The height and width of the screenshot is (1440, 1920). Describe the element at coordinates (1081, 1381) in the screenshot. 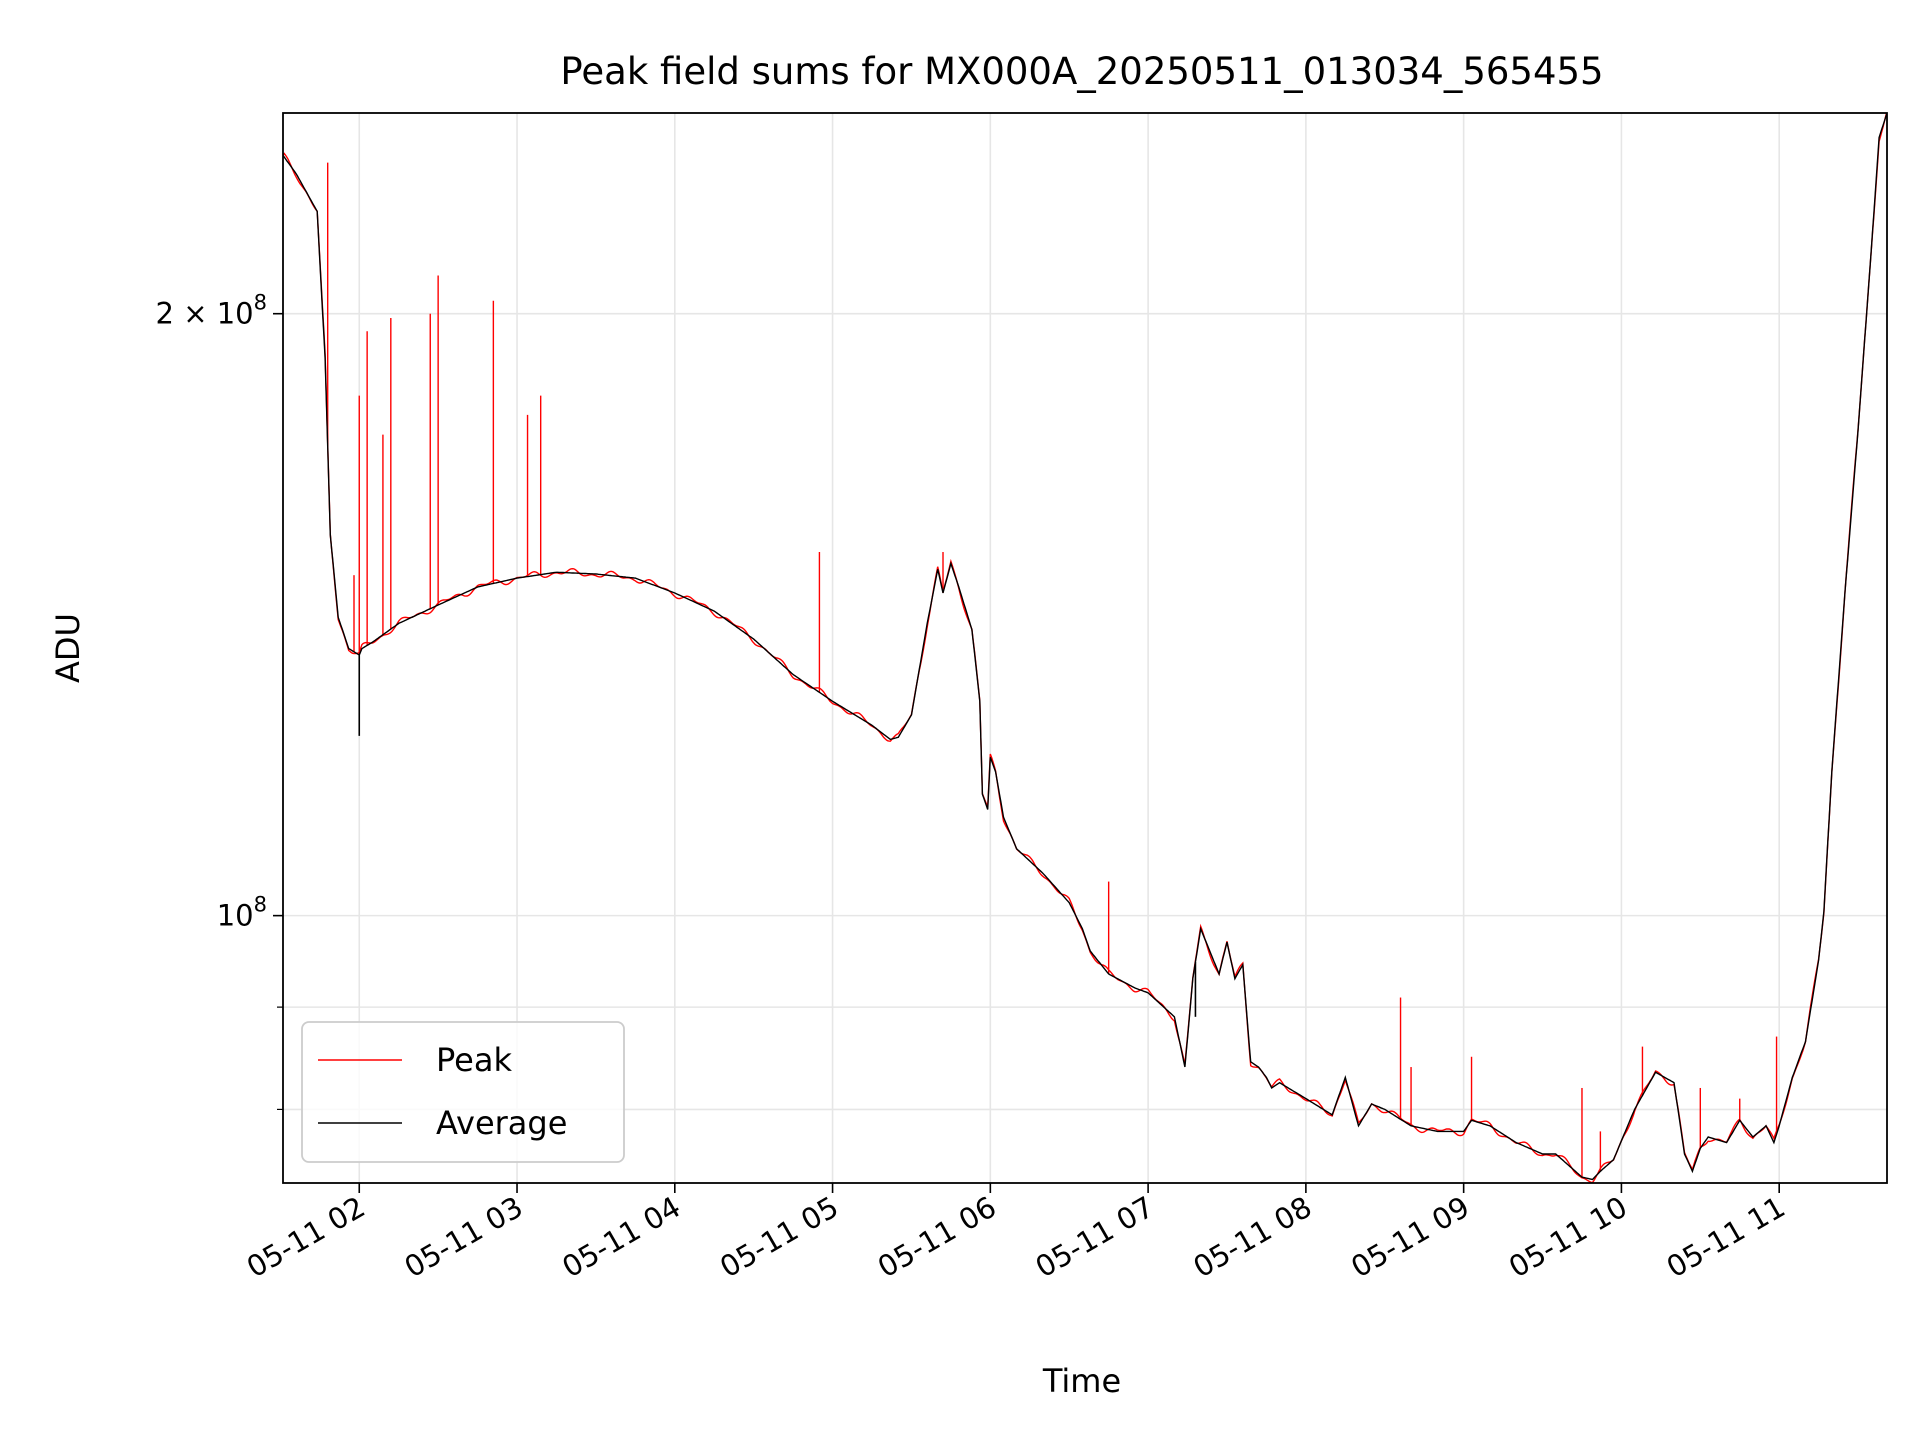

I see `x-axis-label: Time` at that location.